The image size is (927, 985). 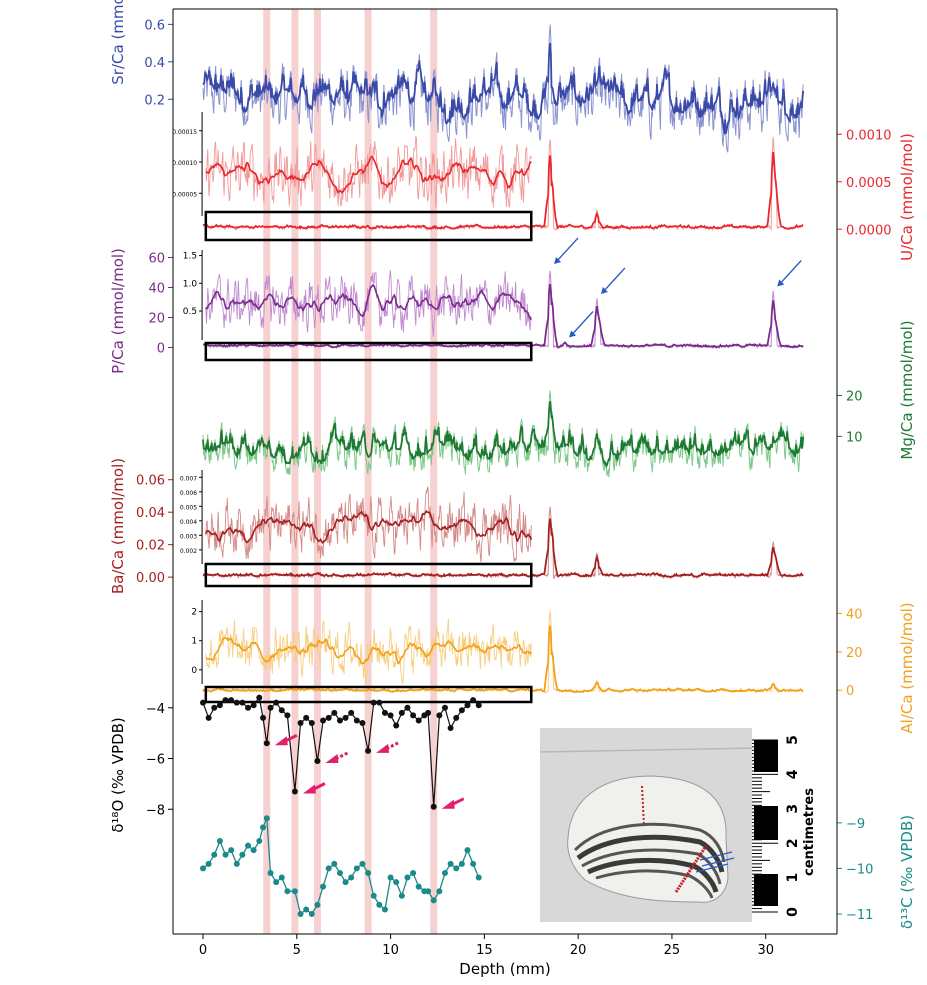 I want to click on inset-ba-tick-label-0: 0.002, so click(x=188, y=551).